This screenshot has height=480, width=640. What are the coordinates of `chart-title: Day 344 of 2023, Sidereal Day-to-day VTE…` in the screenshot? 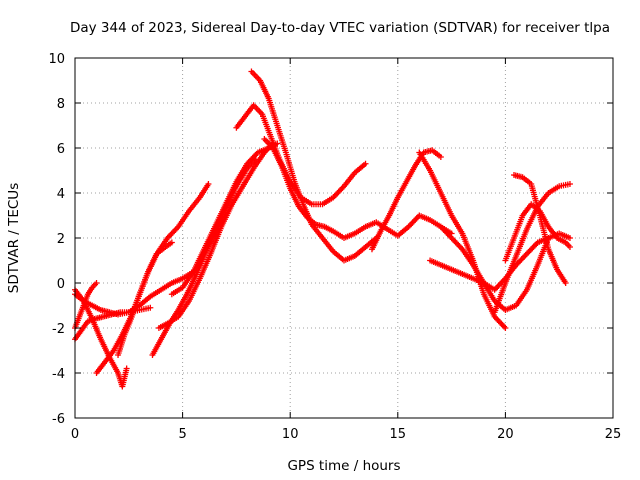 It's located at (340, 28).